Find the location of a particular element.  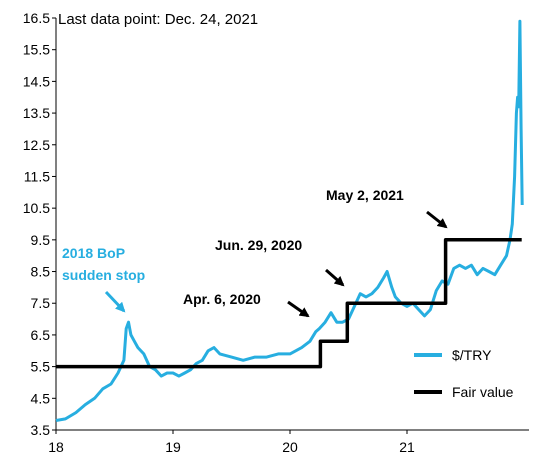

y-tick-label: 13.5 is located at coordinates (36, 113).